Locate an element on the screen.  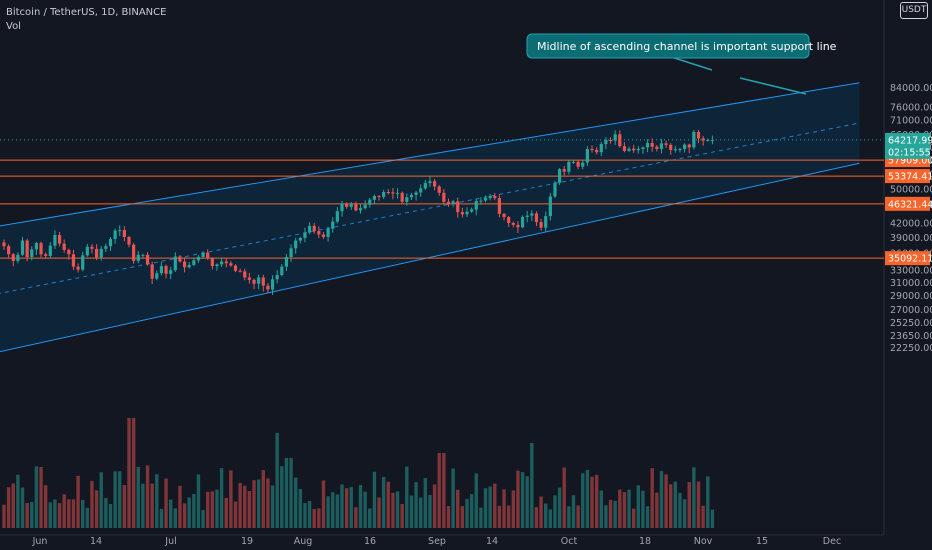
price-tick-label: 27000.00 is located at coordinates (911, 310).